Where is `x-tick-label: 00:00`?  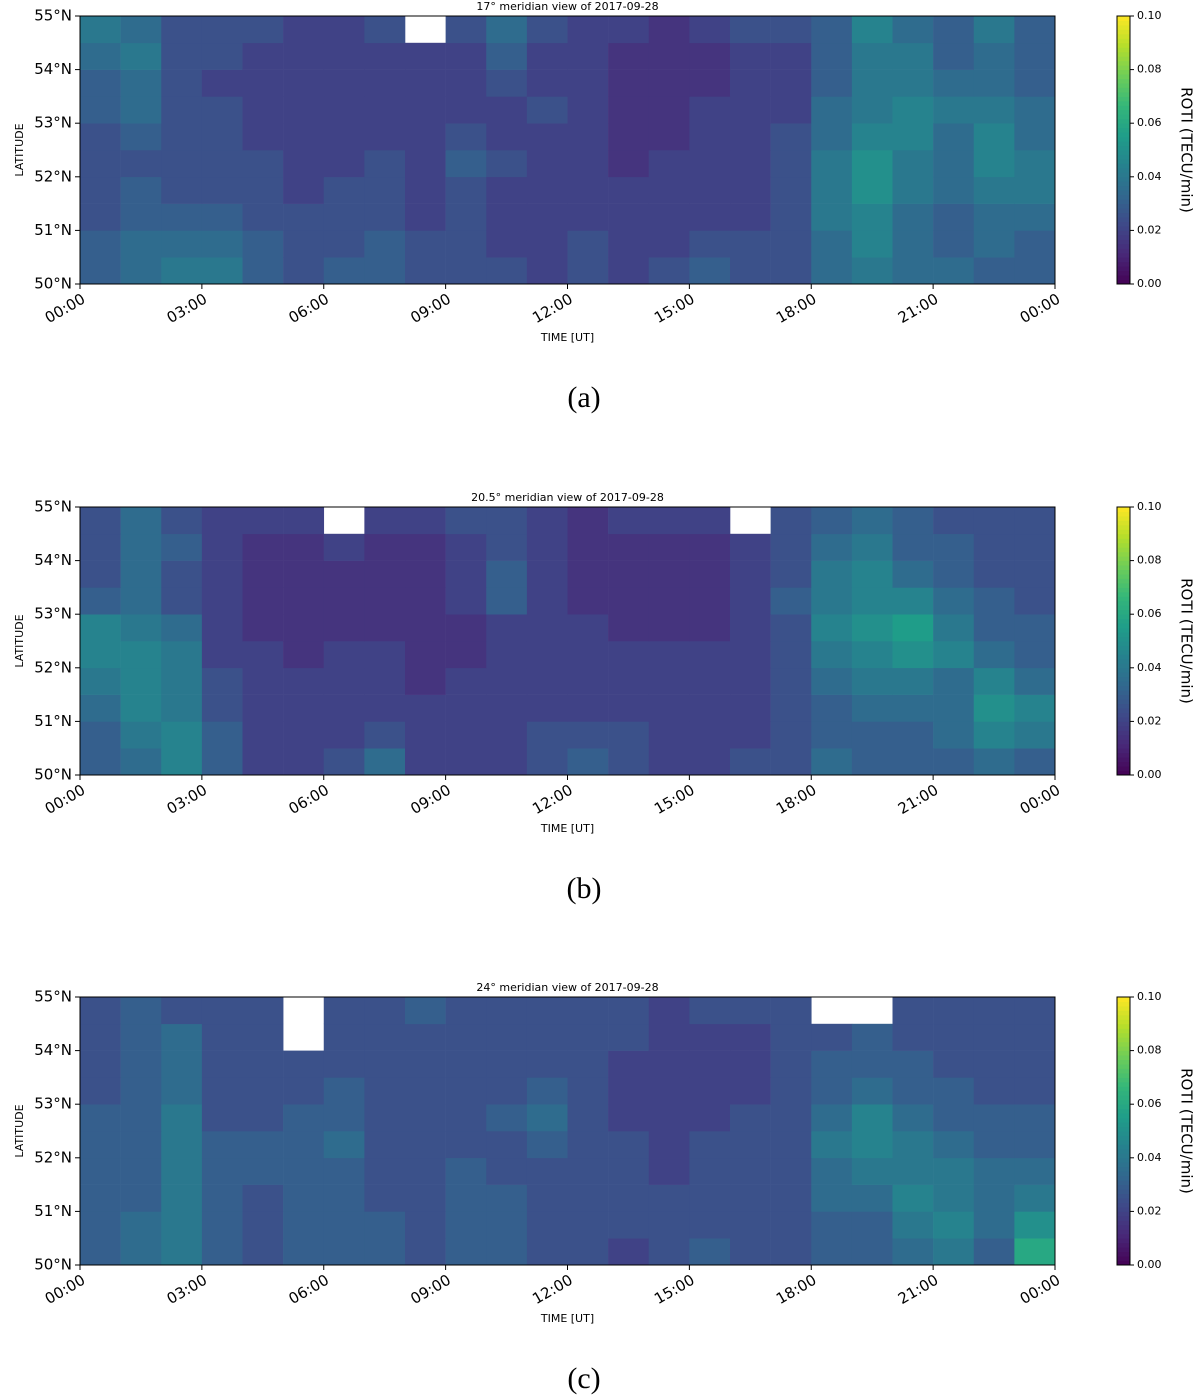 x-tick-label: 00:00 is located at coordinates (65, 308).